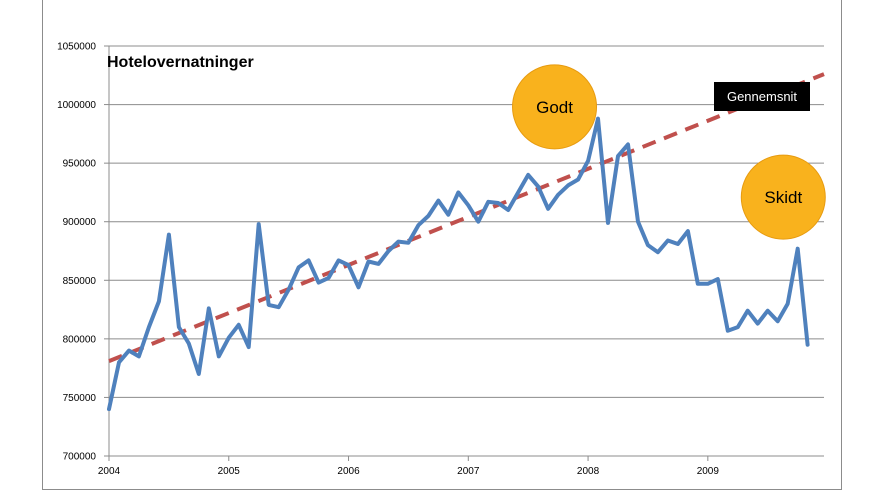 This screenshot has height=492, width=884. I want to click on x-tick-label: 2009, so click(708, 471).